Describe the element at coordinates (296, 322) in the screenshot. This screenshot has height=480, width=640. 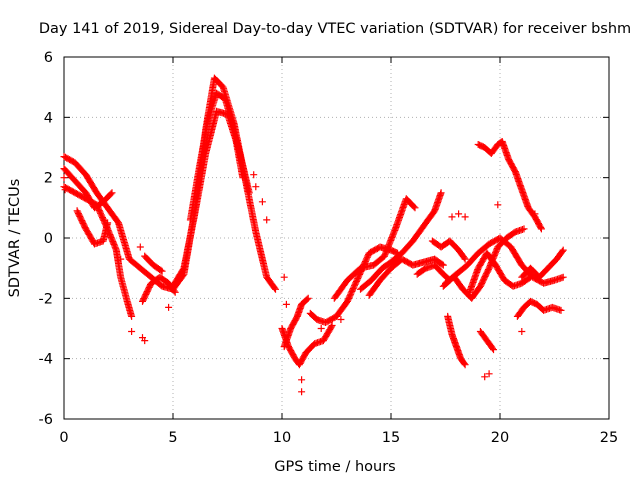
I see `series-track-j` at that location.